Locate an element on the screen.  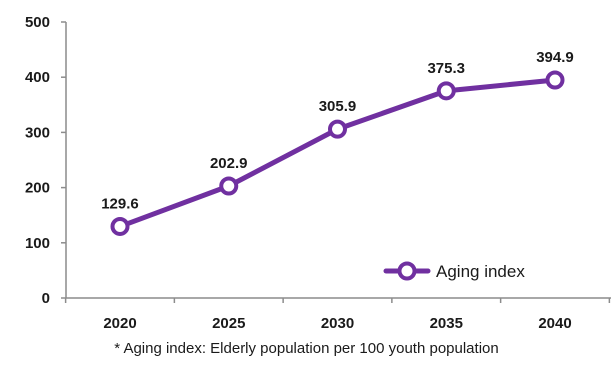
data-label: 202.9 is located at coordinates (229, 163).